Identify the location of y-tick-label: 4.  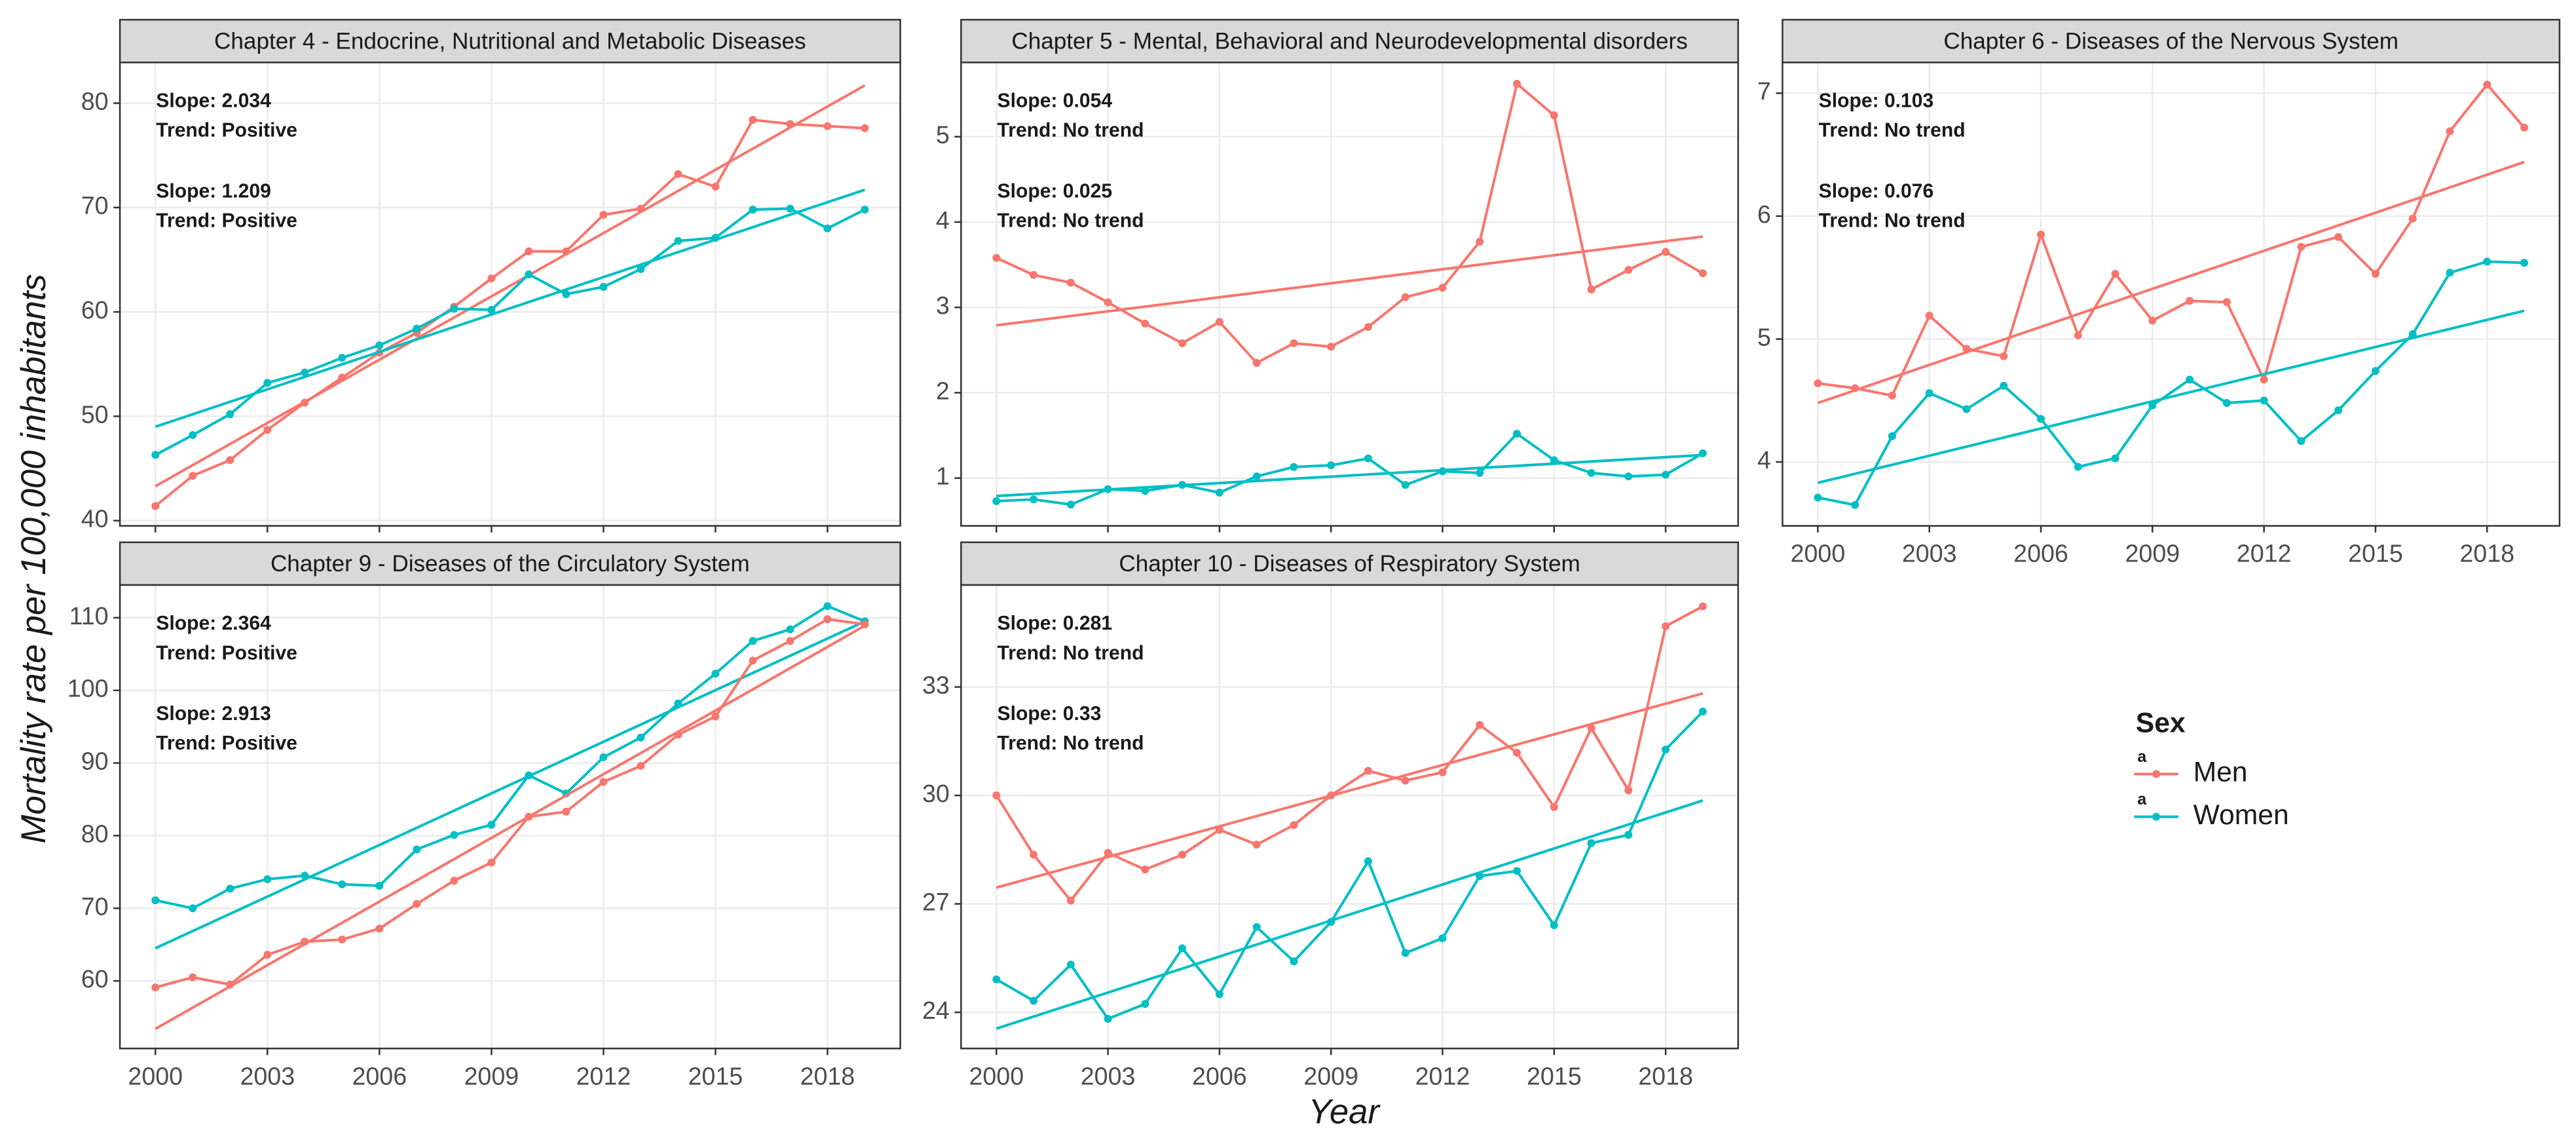
(1764, 460).